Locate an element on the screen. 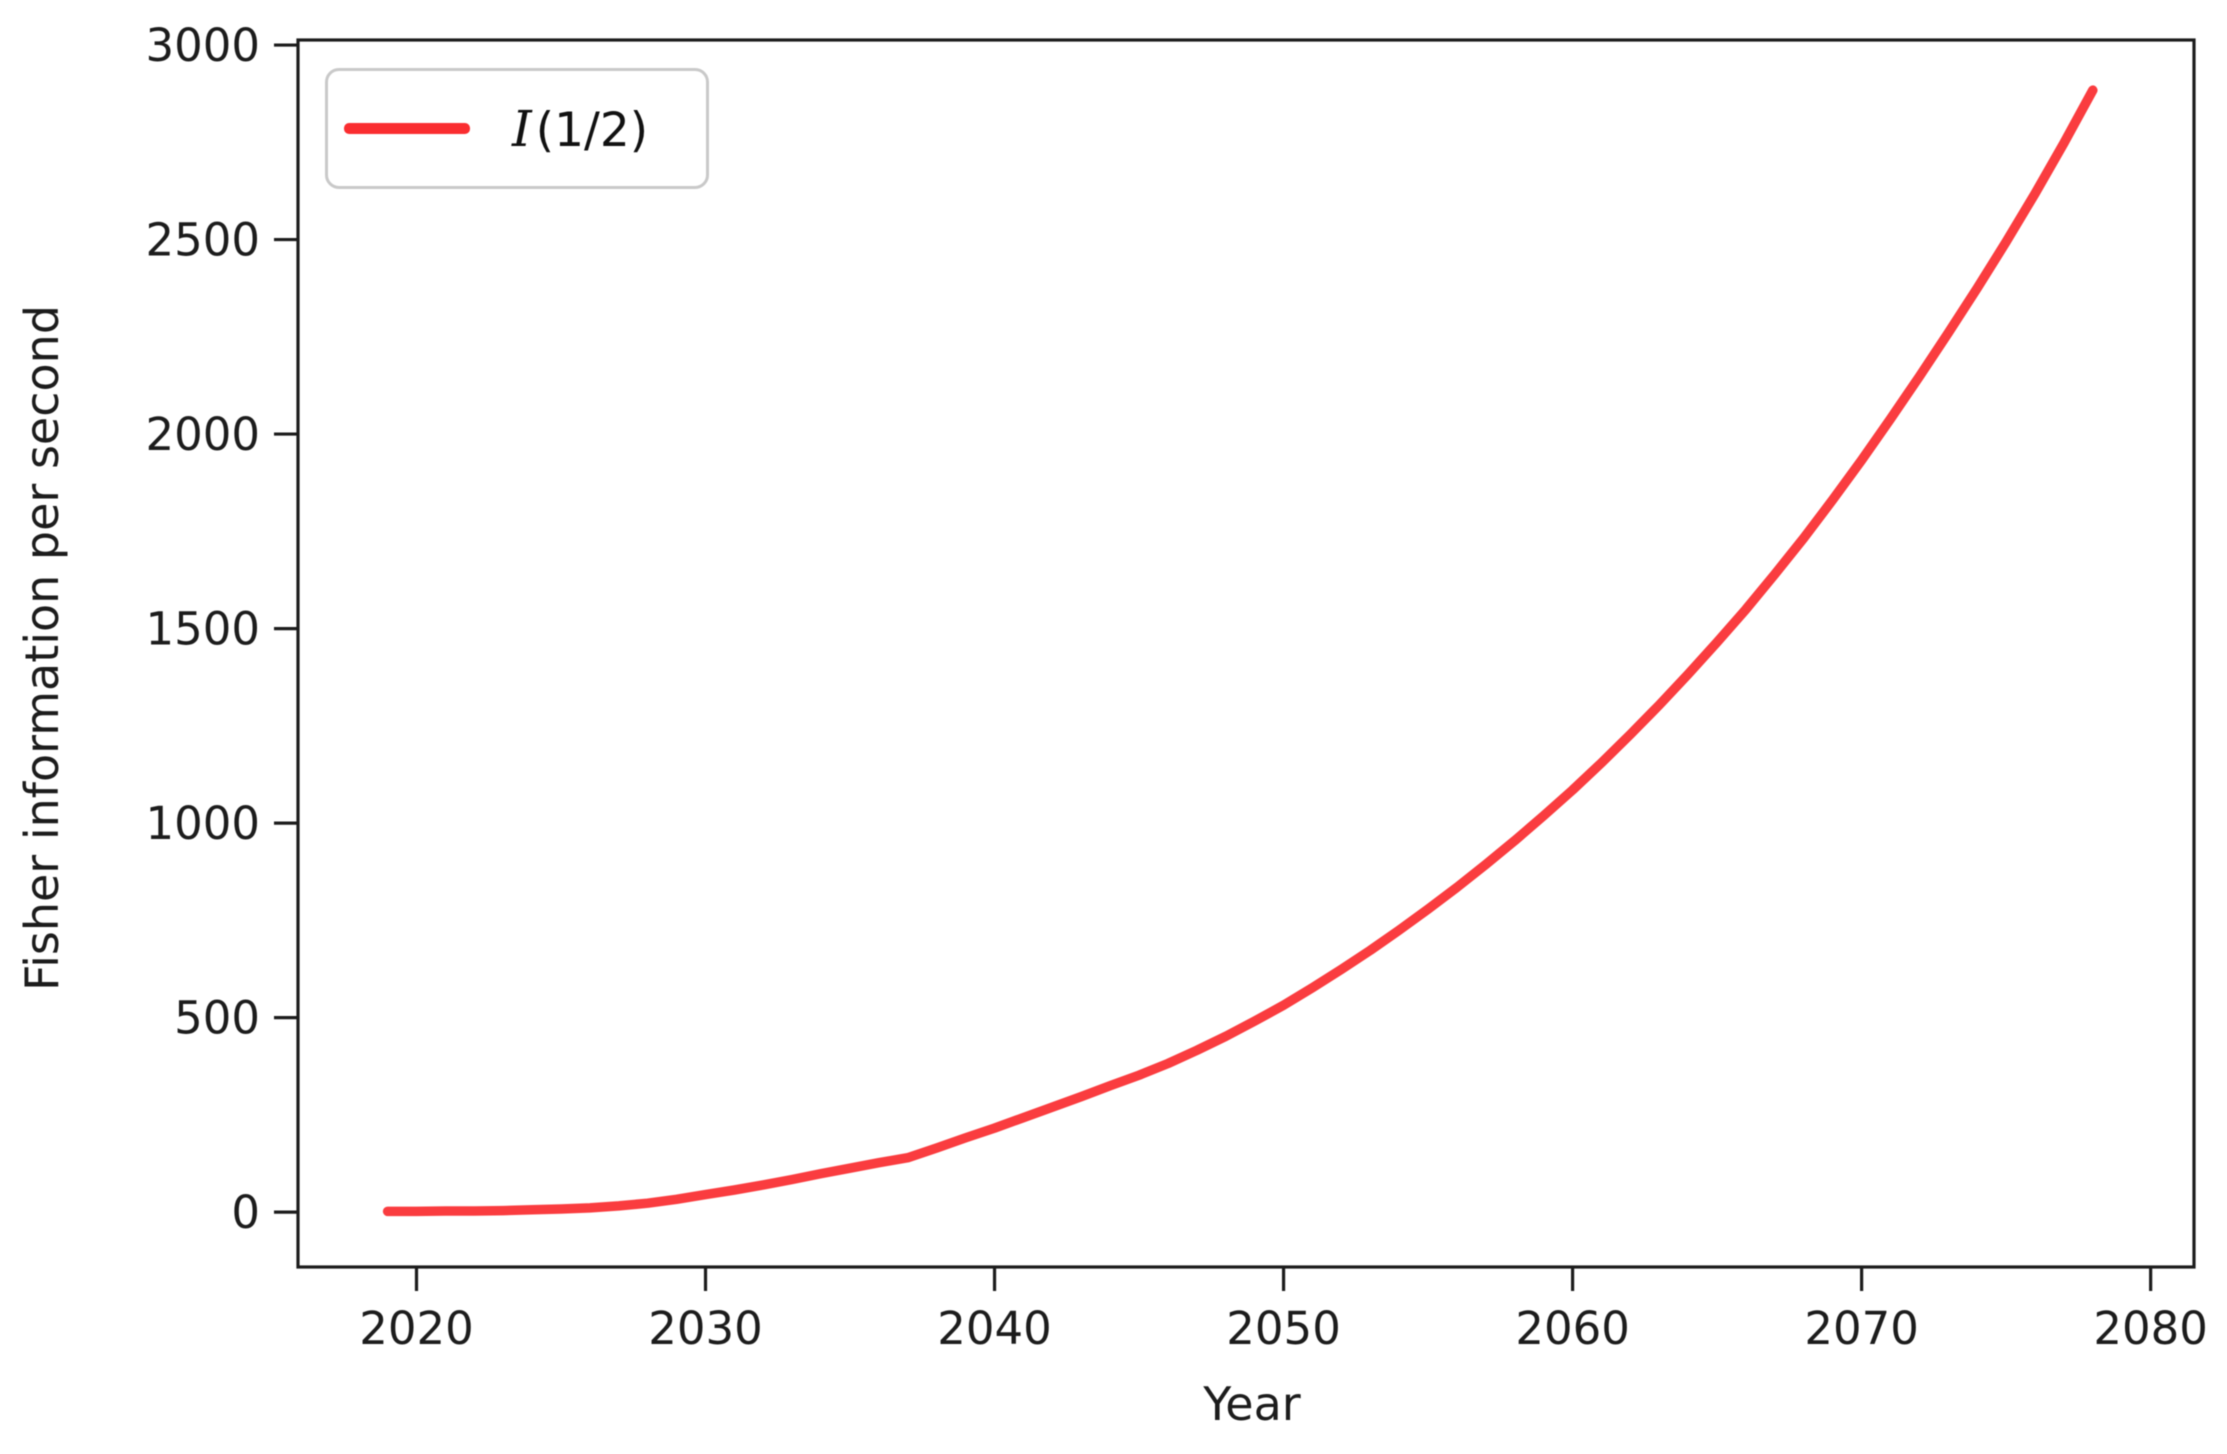 This screenshot has width=2227, height=1454. svg-text: 2020 is located at coordinates (416, 1328).